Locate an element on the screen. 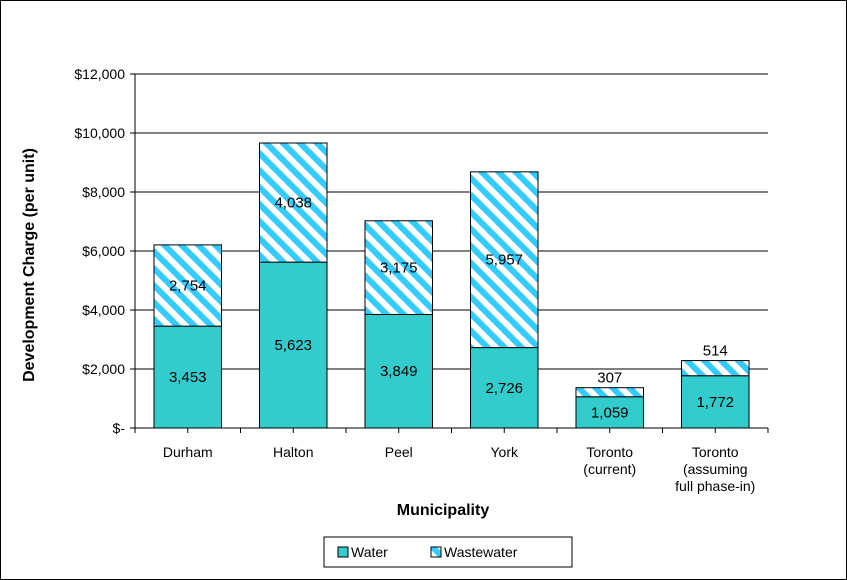 The height and width of the screenshot is (580, 847). y-axis-title: Development Charge (per unit) is located at coordinates (29, 265).